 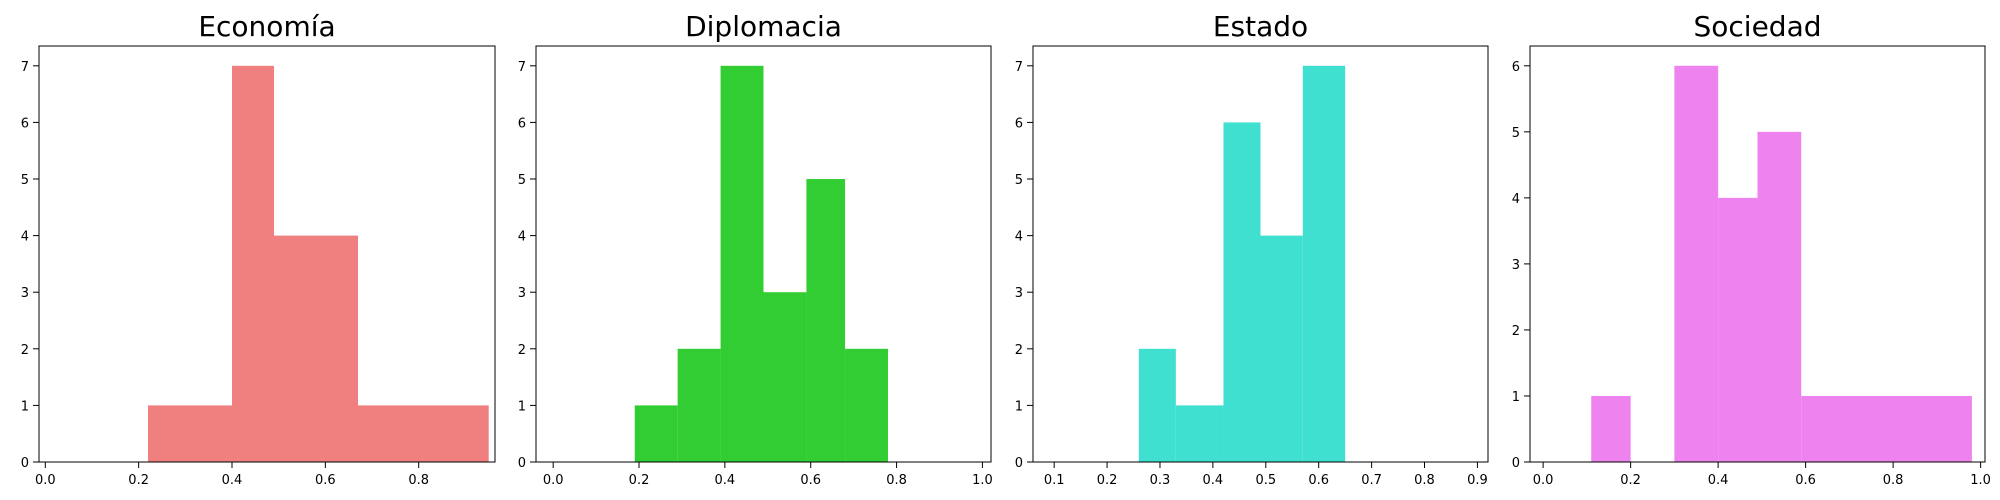 What do you see at coordinates (1477, 480) in the screenshot?
I see `x-tick-label: 0.9` at bounding box center [1477, 480].